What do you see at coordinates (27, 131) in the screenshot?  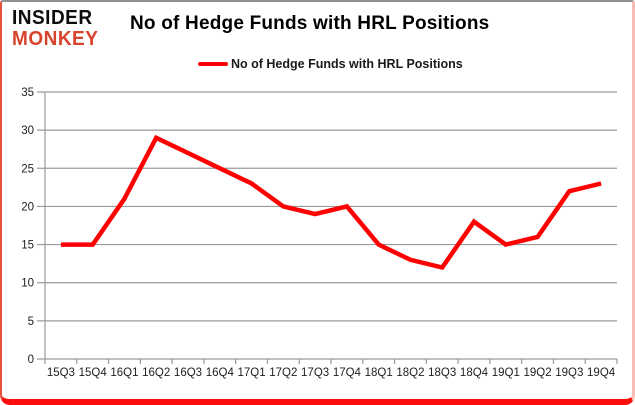 I see `y-axis-label: 30` at bounding box center [27, 131].